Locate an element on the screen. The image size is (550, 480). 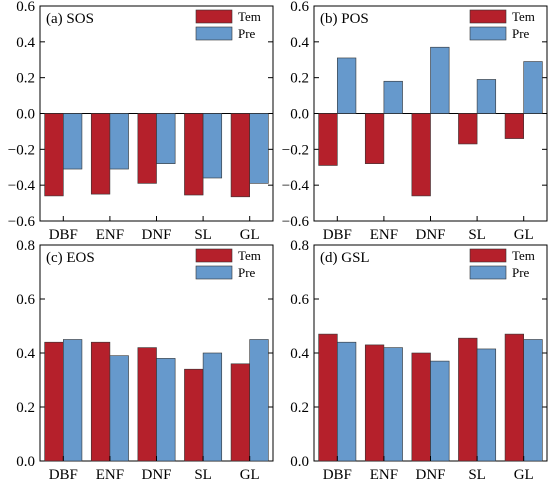
panel-title: (b) POS is located at coordinates (344, 19).